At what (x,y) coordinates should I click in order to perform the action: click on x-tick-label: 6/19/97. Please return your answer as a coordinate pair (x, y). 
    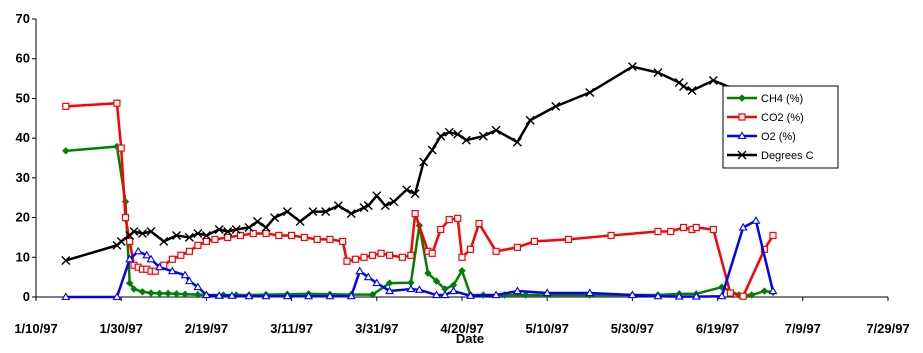
    Looking at the image, I should click on (717, 328).